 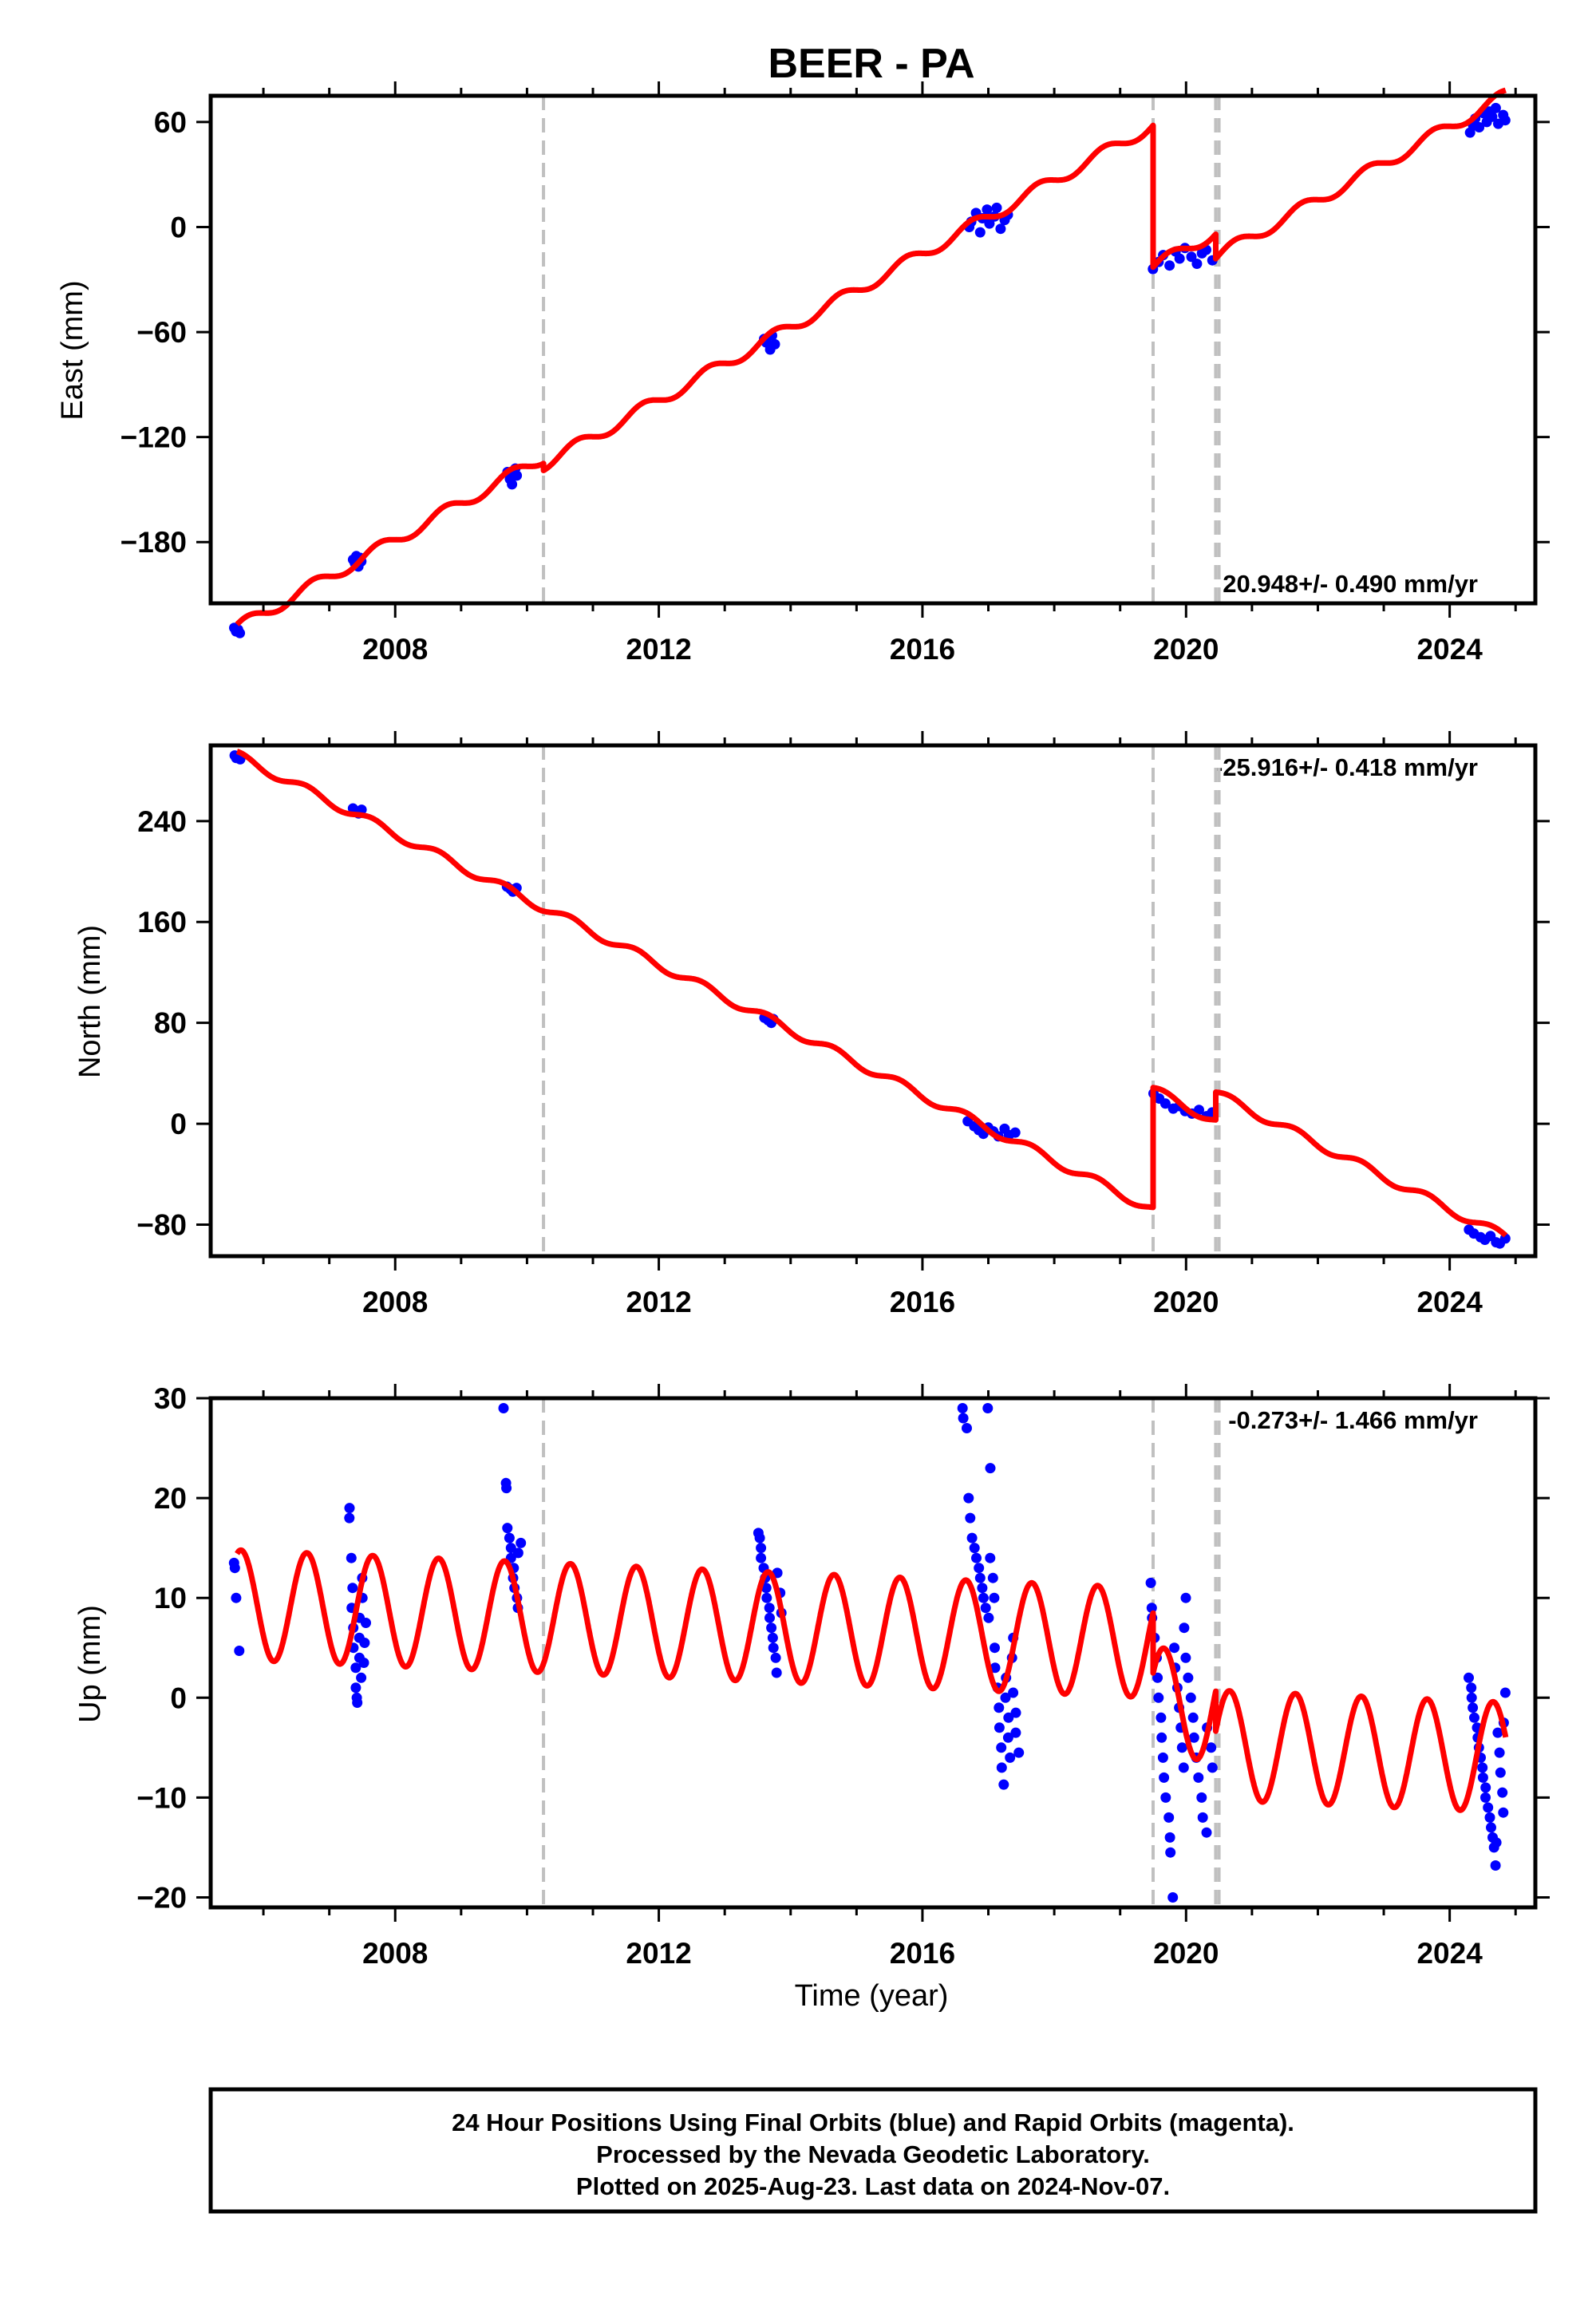 What do you see at coordinates (658, 1953) in the screenshot?
I see `up-x-tick-label: 2012` at bounding box center [658, 1953].